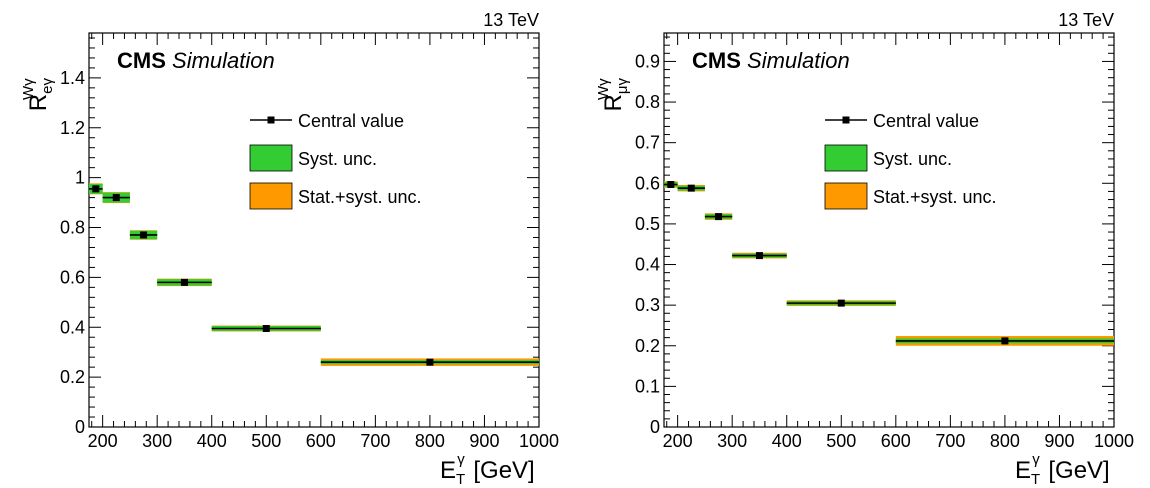 Image resolution: width=1150 pixels, height=488 pixels. I want to click on y-tick-label: 0.3, so click(647, 305).